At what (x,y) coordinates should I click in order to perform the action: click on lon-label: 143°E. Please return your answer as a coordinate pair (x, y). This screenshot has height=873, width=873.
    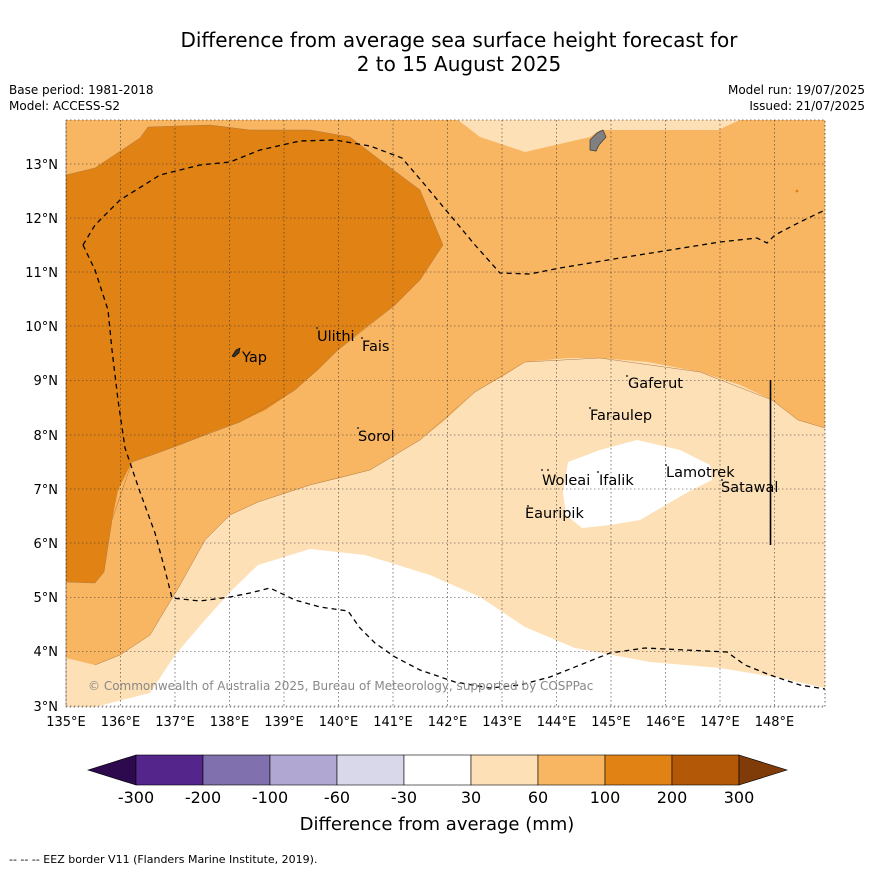
    Looking at the image, I should click on (502, 722).